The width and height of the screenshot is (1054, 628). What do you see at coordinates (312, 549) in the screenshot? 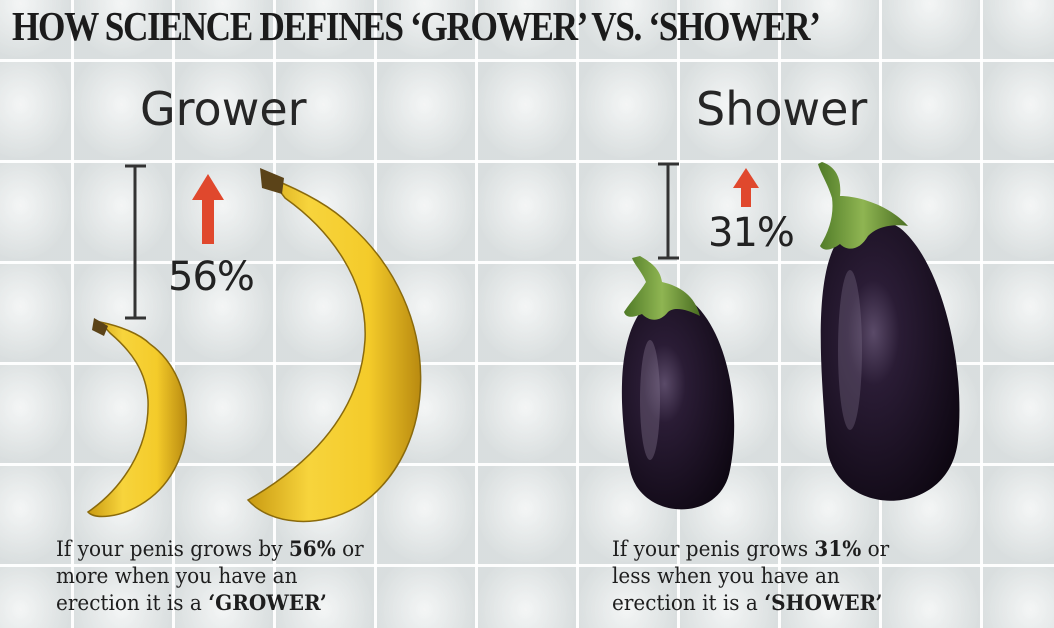
I see `grower-caption-percent: 56%` at bounding box center [312, 549].